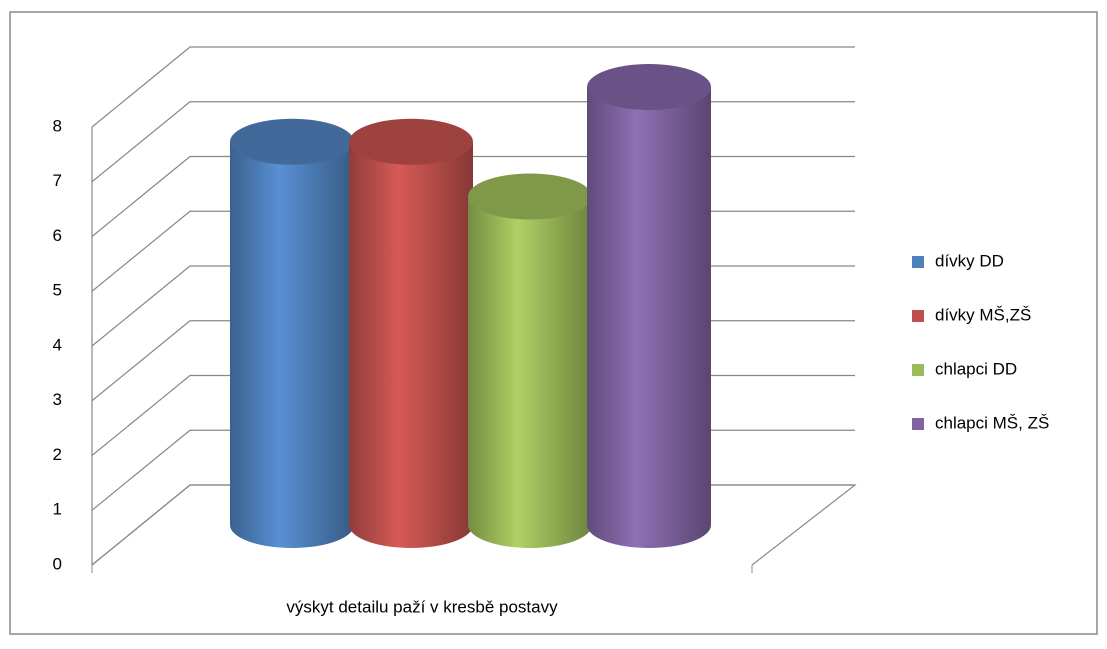 Image resolution: width=1107 pixels, height=649 pixels. What do you see at coordinates (422, 606) in the screenshot?
I see `x-axis-category: výskyt detailu paží v kresbě postavy` at bounding box center [422, 606].